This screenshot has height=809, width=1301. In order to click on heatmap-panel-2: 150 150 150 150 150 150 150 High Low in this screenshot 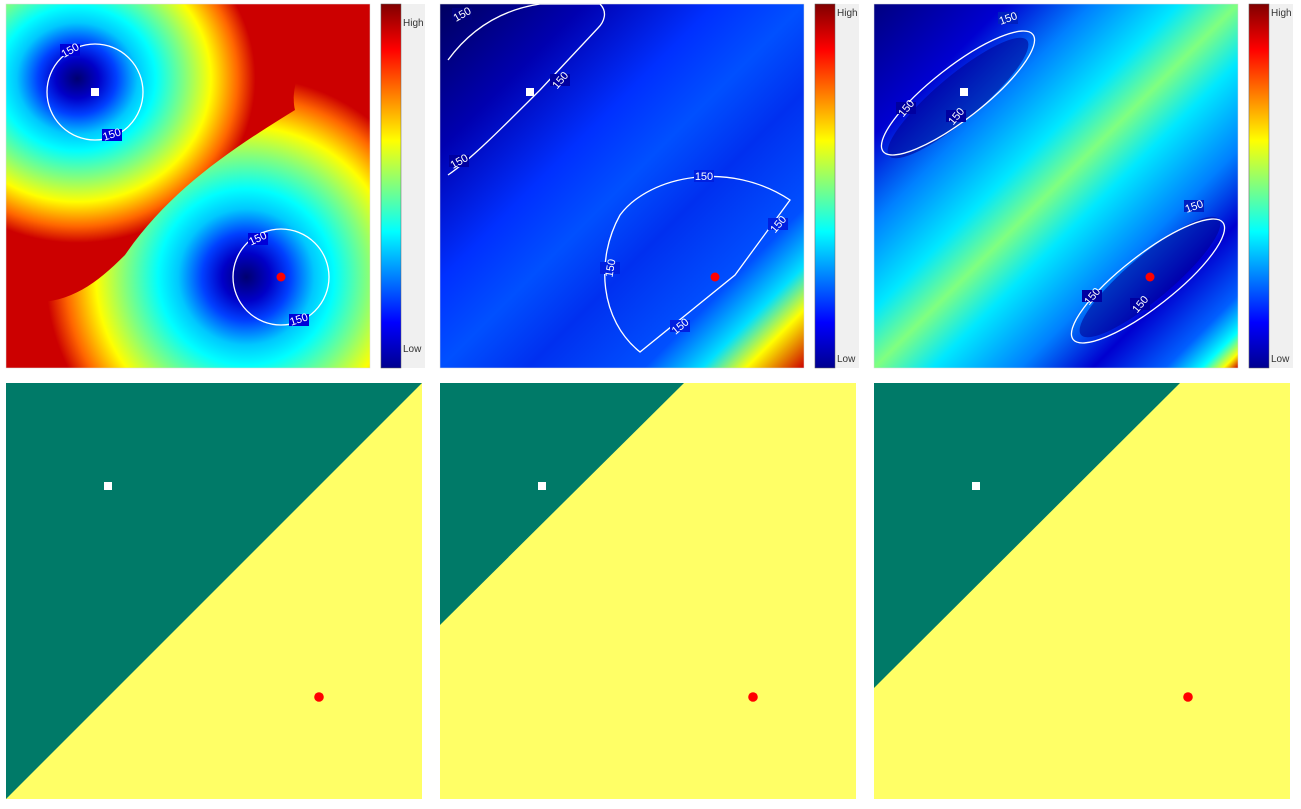, I will do `click(649, 186)`.